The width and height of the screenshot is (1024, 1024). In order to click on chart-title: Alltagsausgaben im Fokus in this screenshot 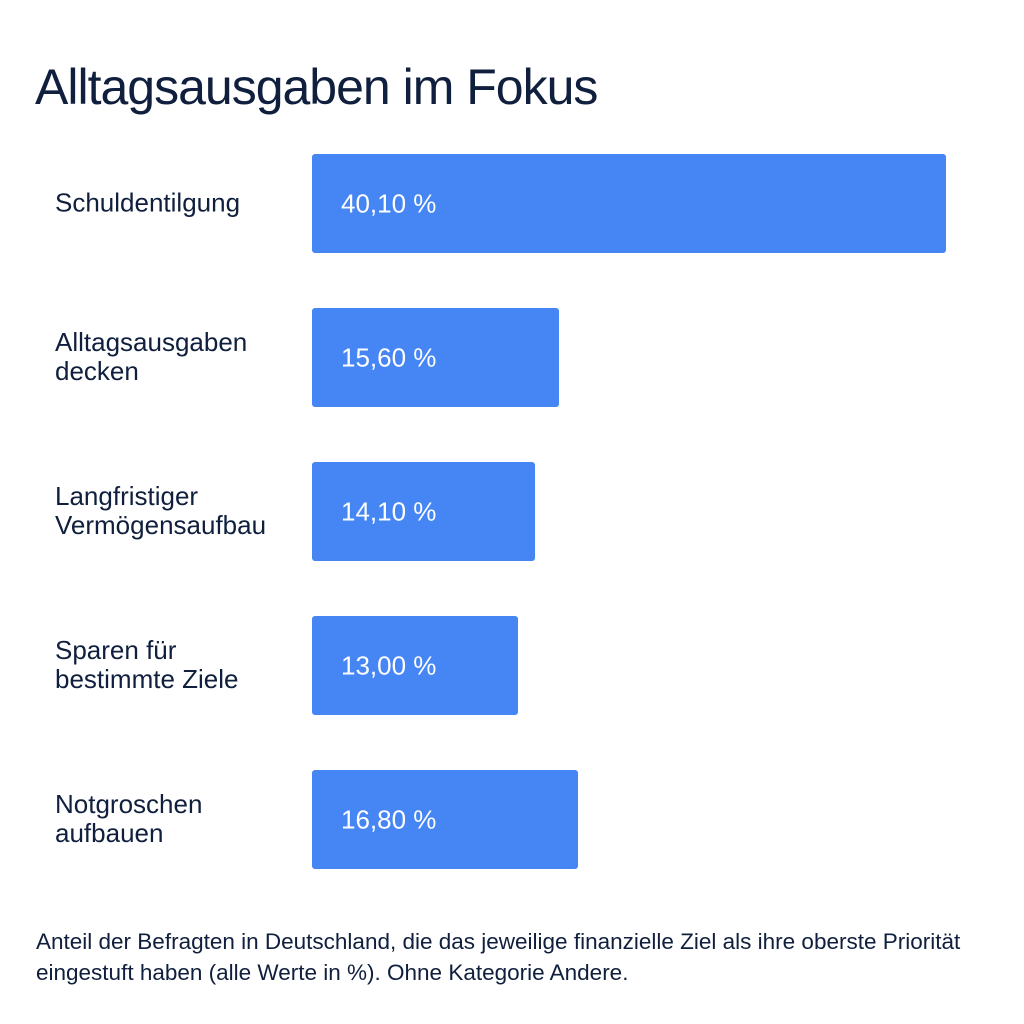, I will do `click(316, 87)`.